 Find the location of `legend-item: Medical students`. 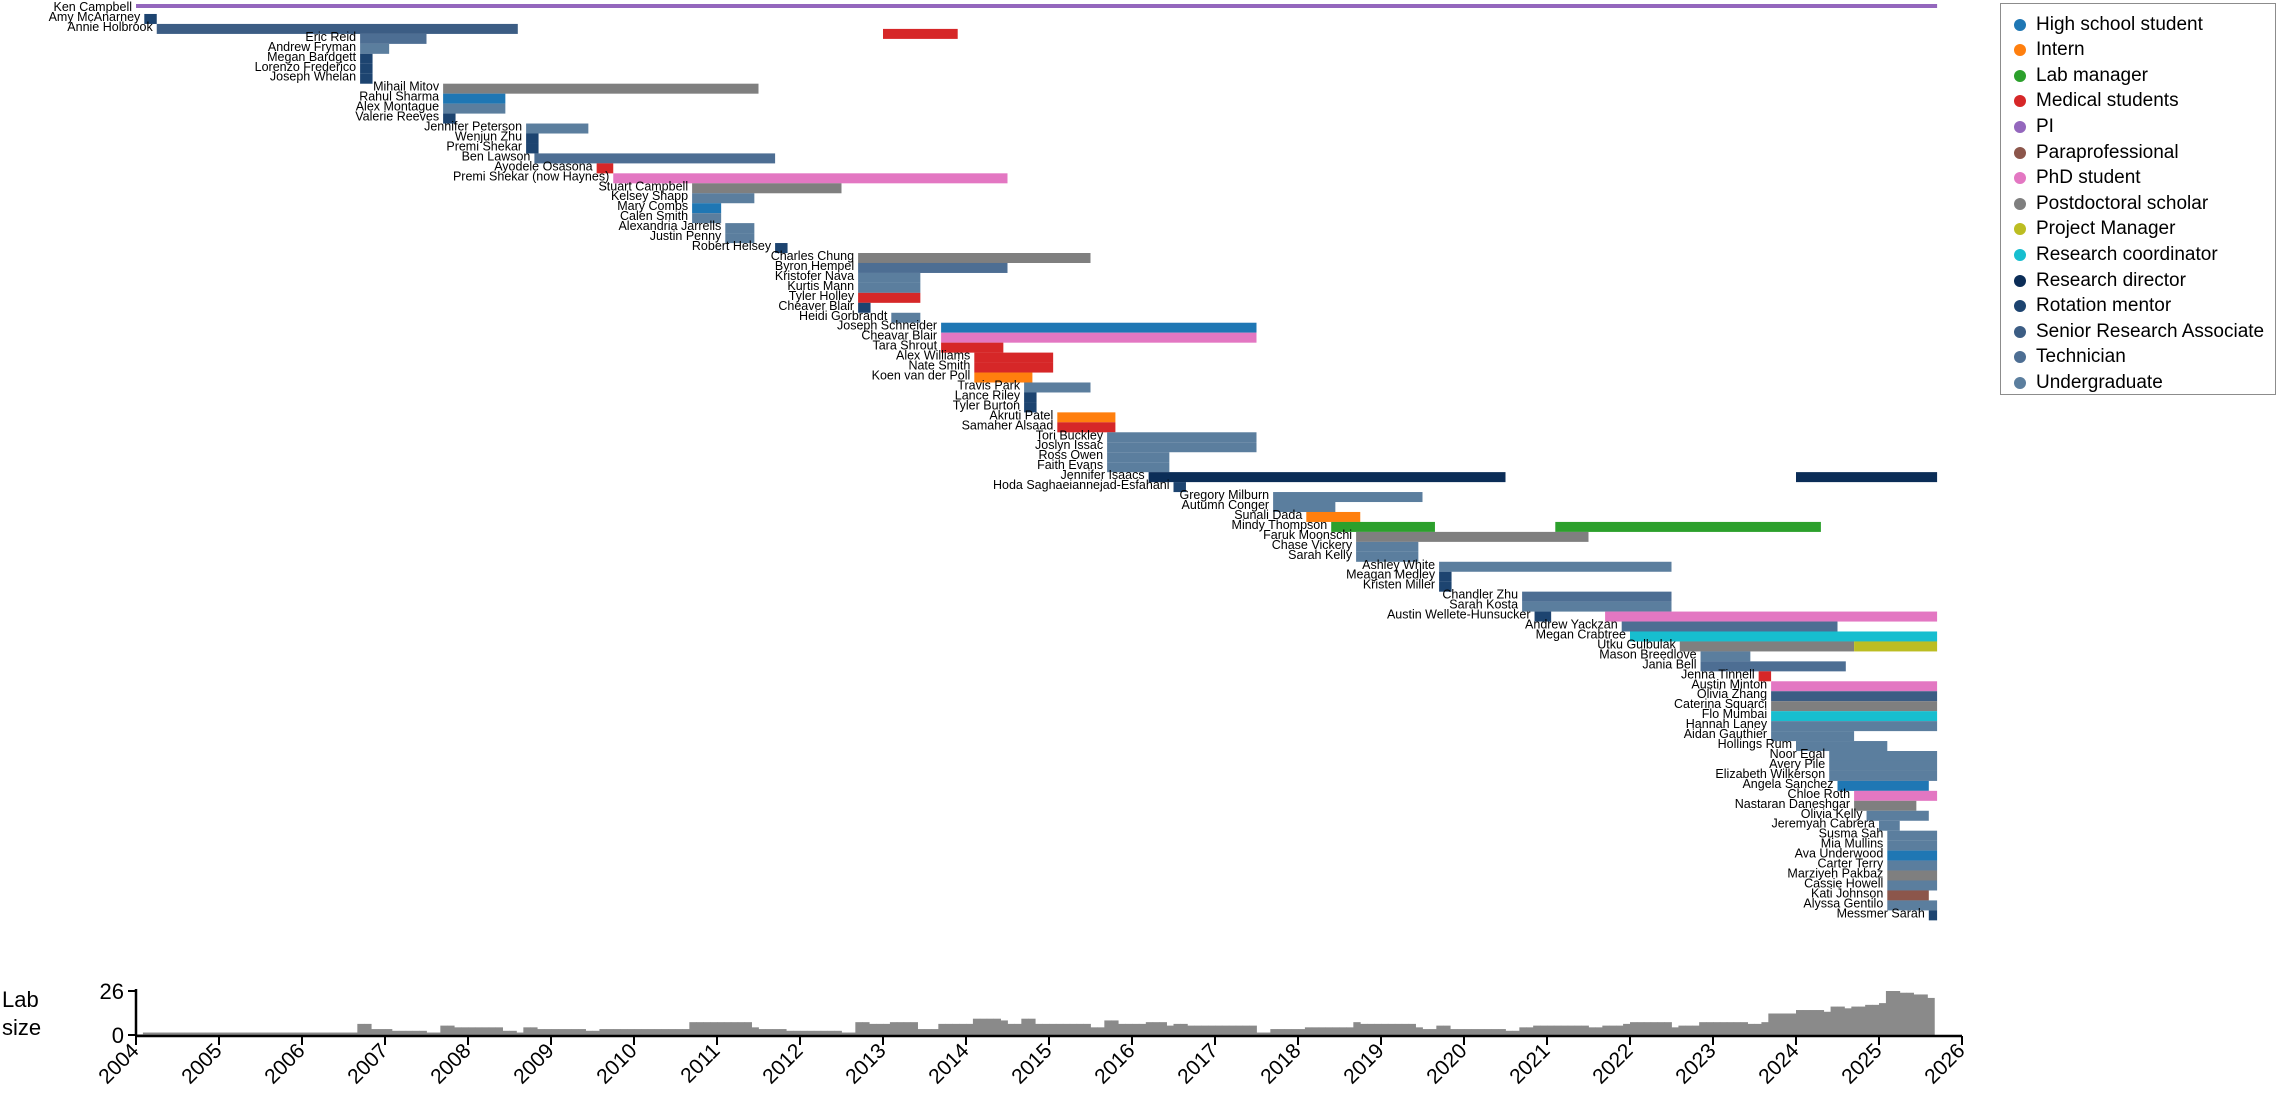

legend-item: Medical students is located at coordinates (2090, 101).